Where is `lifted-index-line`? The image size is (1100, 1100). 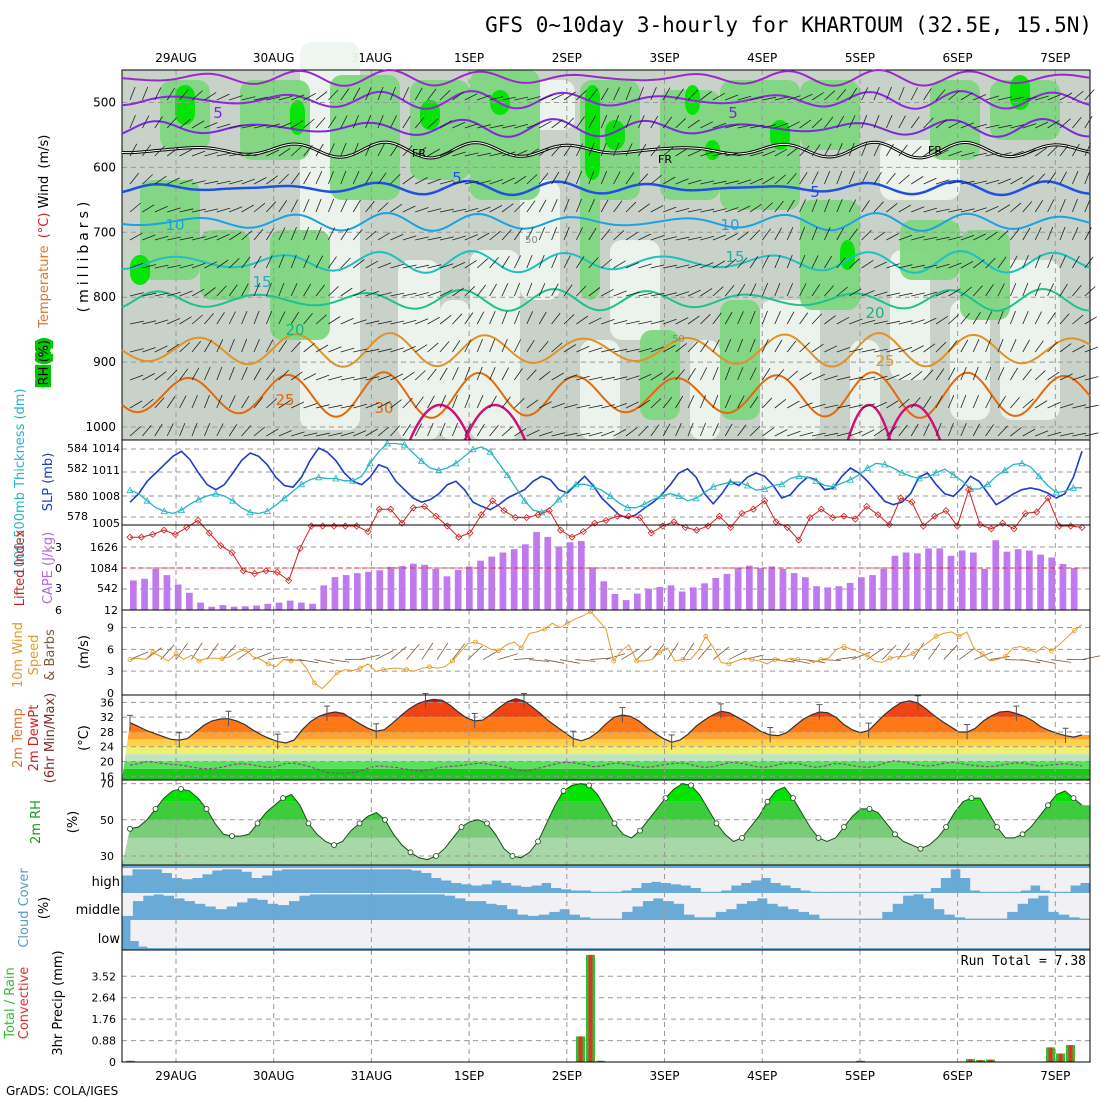 lifted-index-line is located at coordinates (606, 534).